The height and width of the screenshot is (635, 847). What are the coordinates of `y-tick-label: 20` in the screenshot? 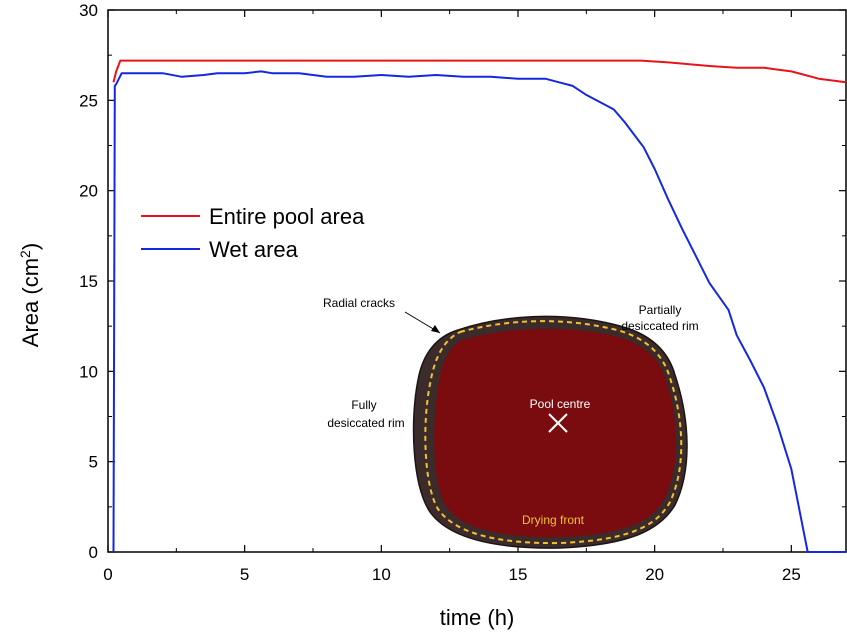 It's located at (88, 191).